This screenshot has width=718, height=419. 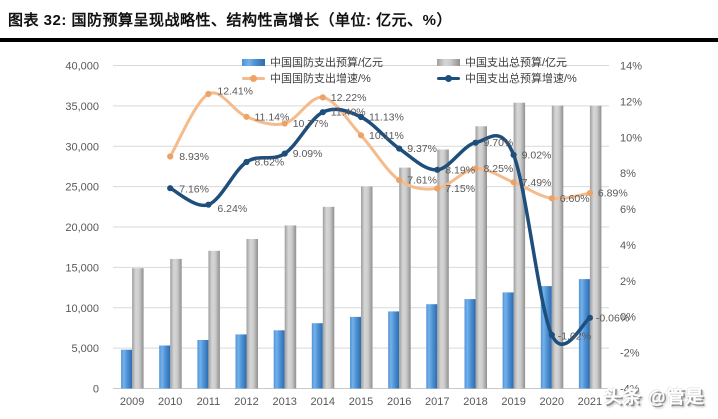 I want to click on data-label: 6.89%, so click(x=613, y=194).